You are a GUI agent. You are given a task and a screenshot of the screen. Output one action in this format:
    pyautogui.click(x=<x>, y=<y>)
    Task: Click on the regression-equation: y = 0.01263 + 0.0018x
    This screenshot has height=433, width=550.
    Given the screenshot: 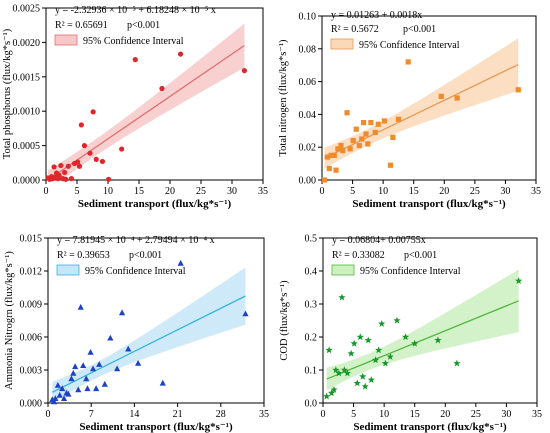 What is the action you would take?
    pyautogui.click(x=376, y=15)
    